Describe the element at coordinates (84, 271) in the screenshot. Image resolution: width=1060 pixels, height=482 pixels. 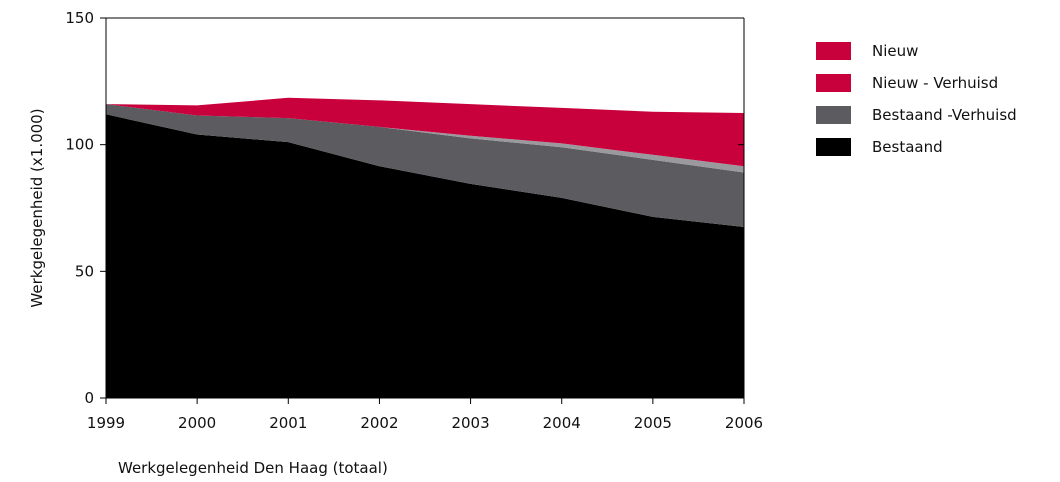
I see `y-tick-label: 50` at that location.